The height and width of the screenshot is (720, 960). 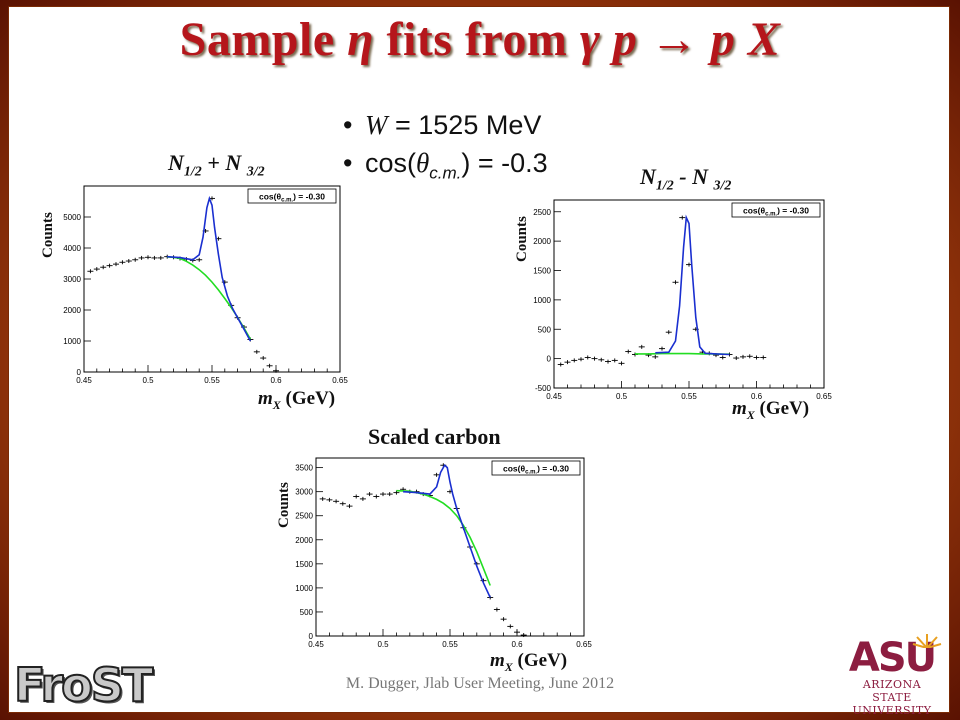 I want to click on panel2-x-m: m, so click(x=739, y=408).